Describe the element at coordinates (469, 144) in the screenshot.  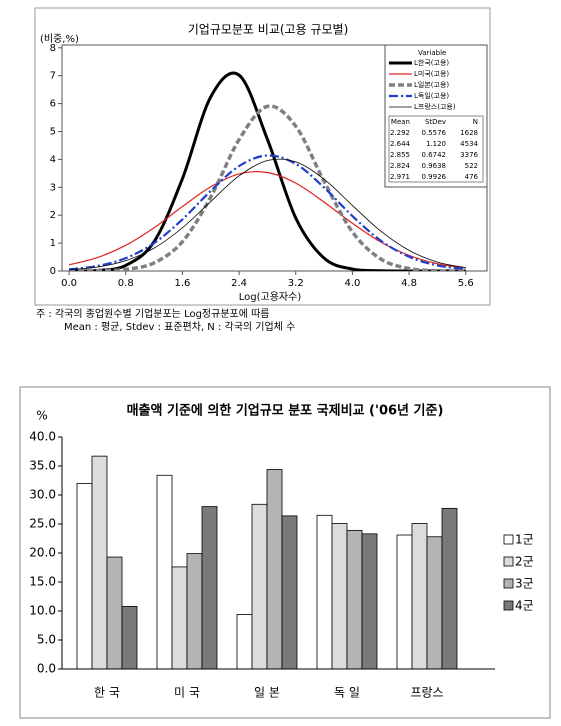
I see `stats-cell: 4534` at that location.